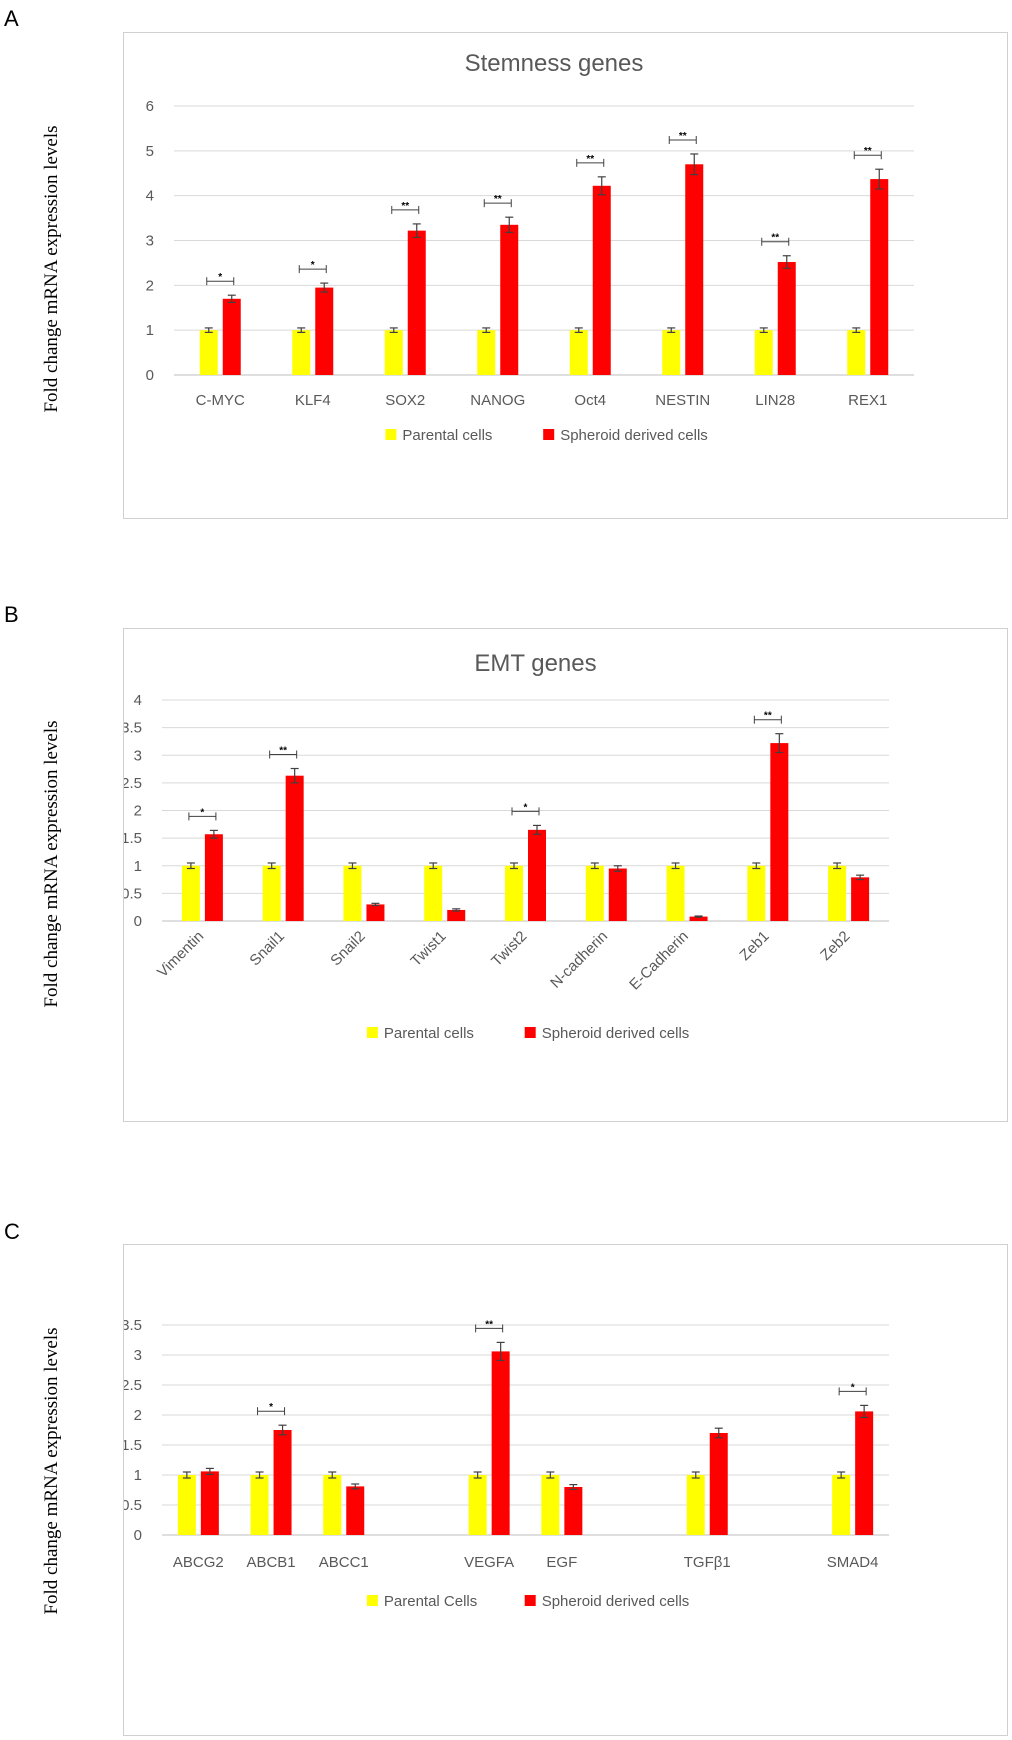 This screenshot has width=1012, height=1740. What do you see at coordinates (313, 400) in the screenshot?
I see `x-category-label: KLF4` at bounding box center [313, 400].